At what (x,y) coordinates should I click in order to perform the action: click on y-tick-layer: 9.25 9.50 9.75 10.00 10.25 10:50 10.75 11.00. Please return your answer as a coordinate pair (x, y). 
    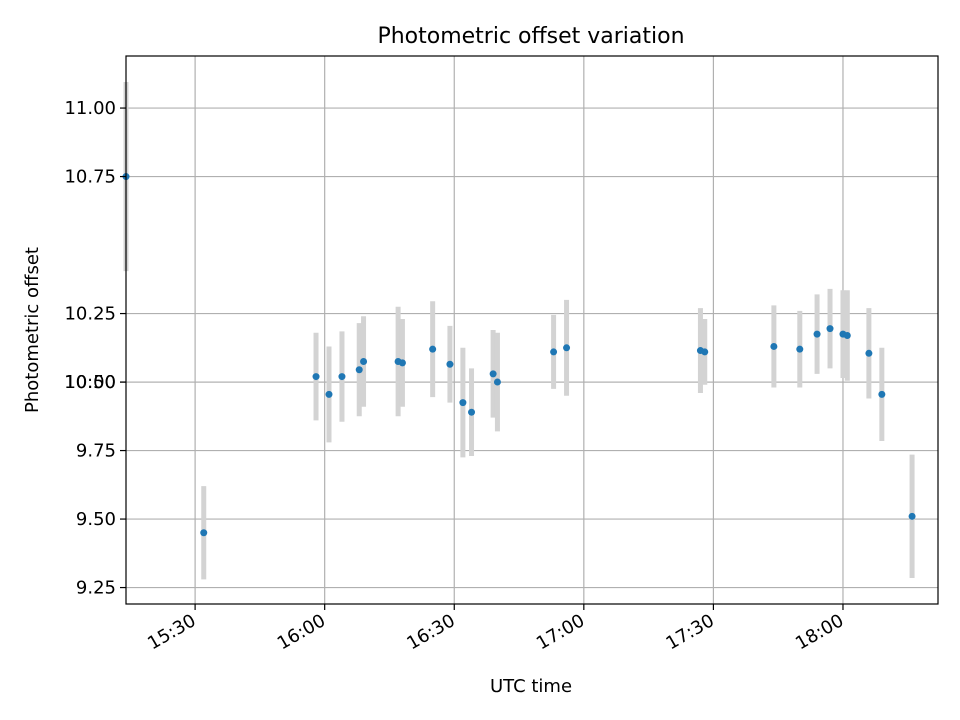
    Looking at the image, I should click on (95, 348).